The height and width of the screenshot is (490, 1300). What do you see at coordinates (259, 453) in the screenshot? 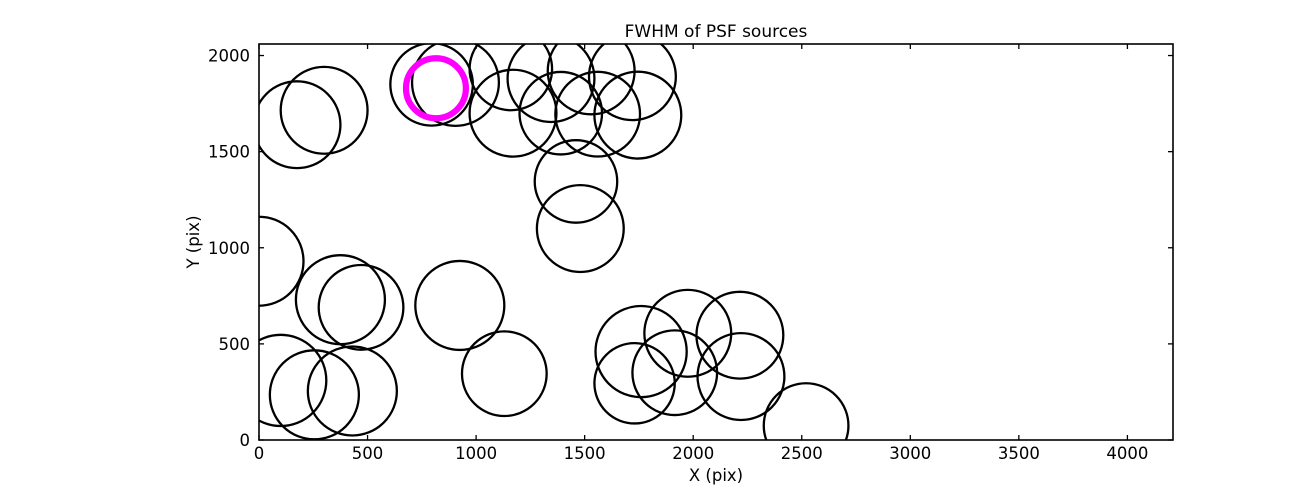
I see `x-tick-label: 0` at bounding box center [259, 453].